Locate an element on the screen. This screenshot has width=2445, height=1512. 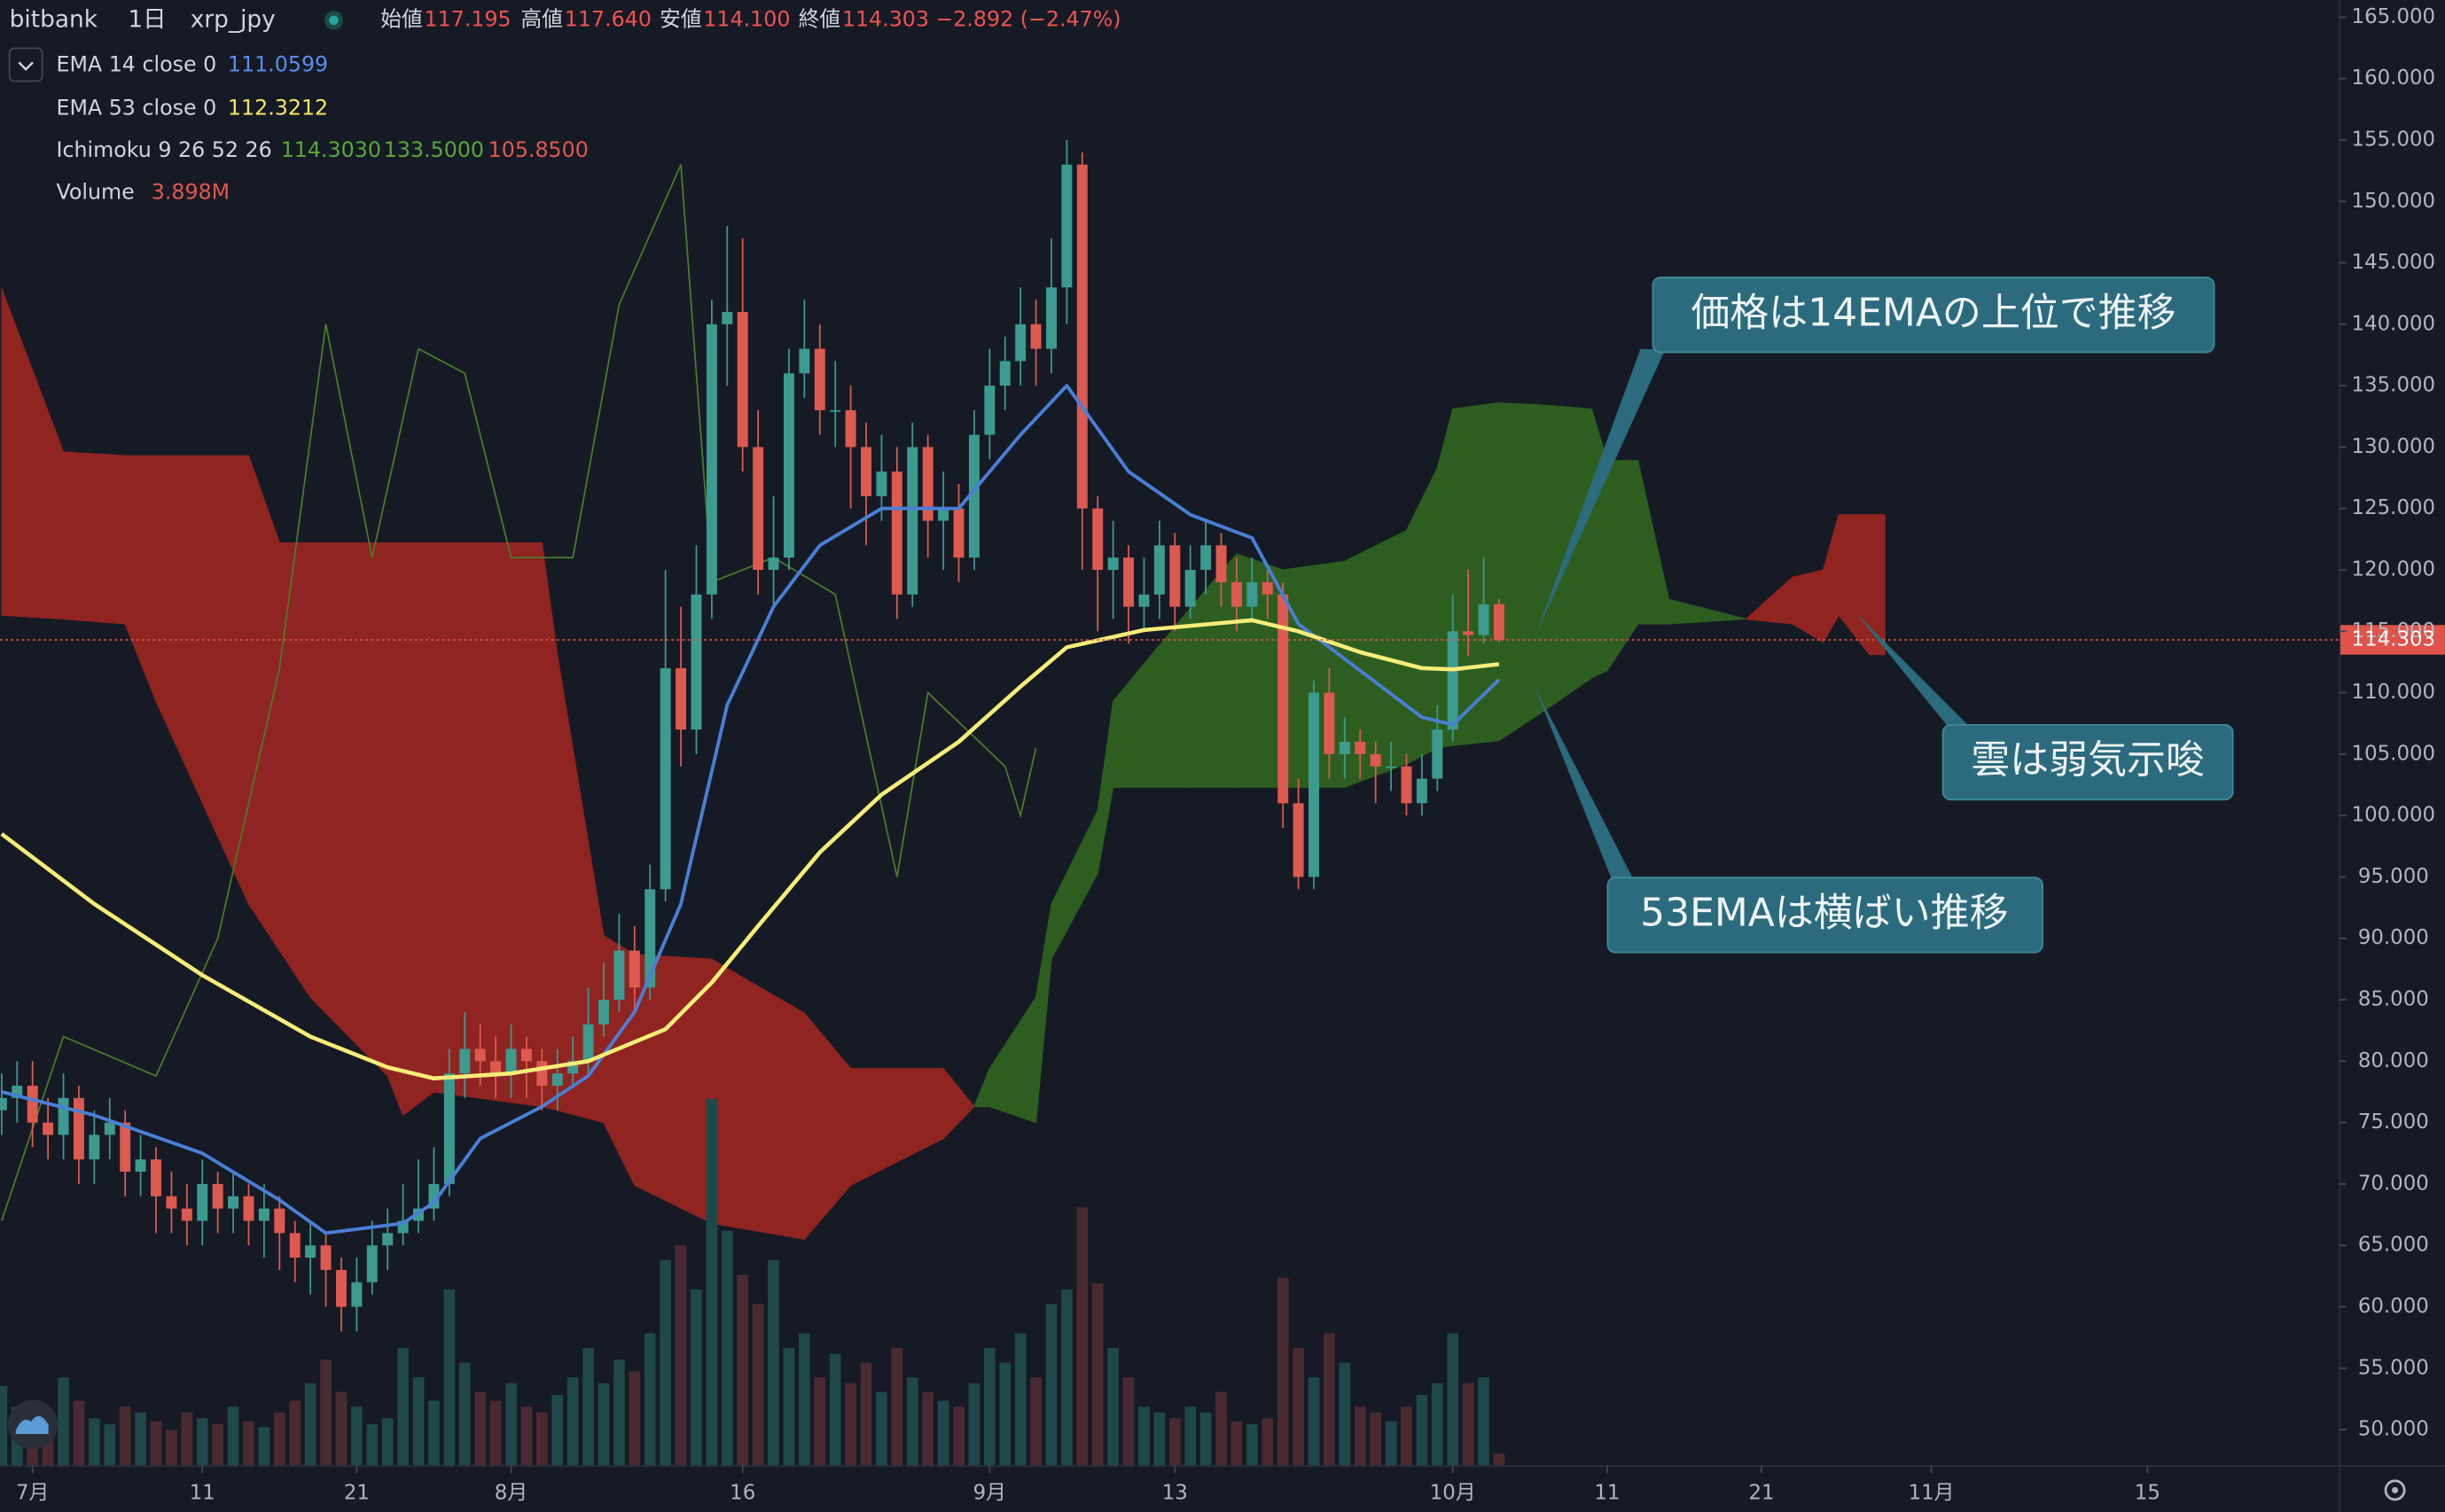
high-value: 117.640 is located at coordinates (609, 18).